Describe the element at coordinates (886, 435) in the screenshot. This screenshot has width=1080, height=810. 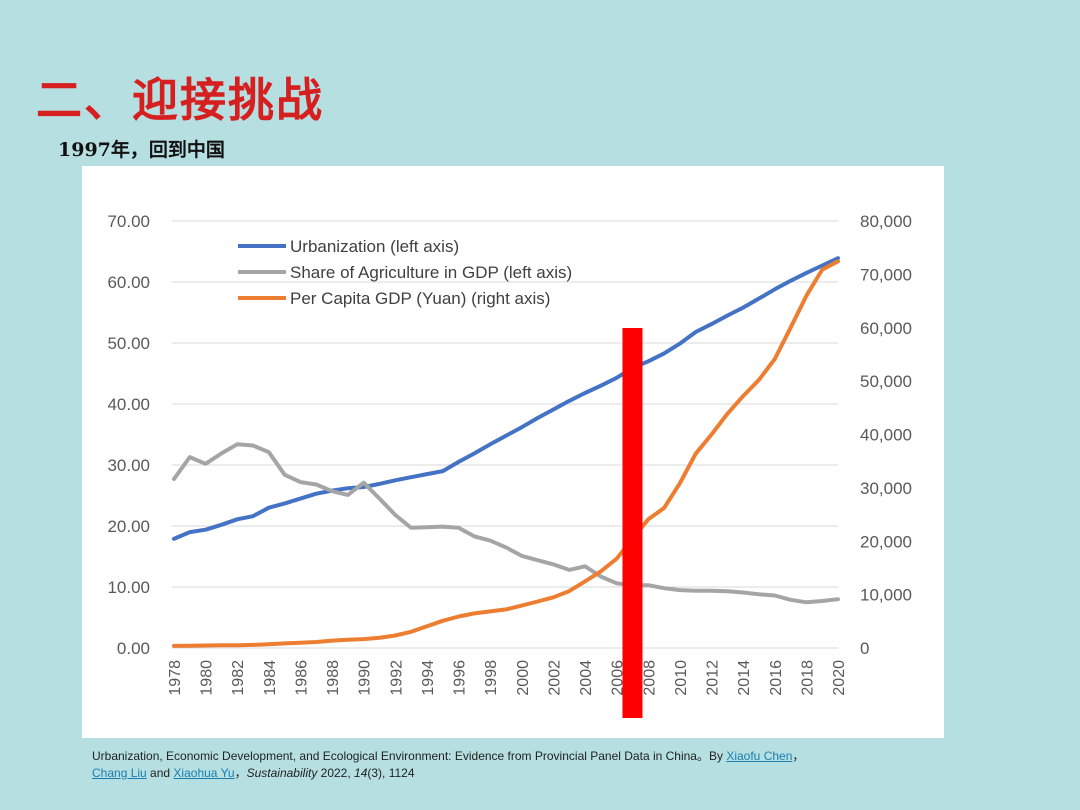
I see `right-axis-tick-label: 40,000` at that location.